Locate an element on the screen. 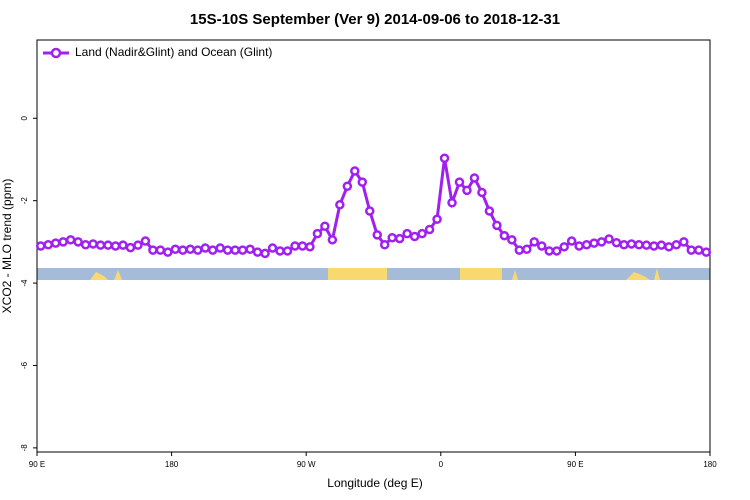 Image resolution: width=750 pixels, height=500 pixels. y-tick-label: -4 is located at coordinates (24, 283).